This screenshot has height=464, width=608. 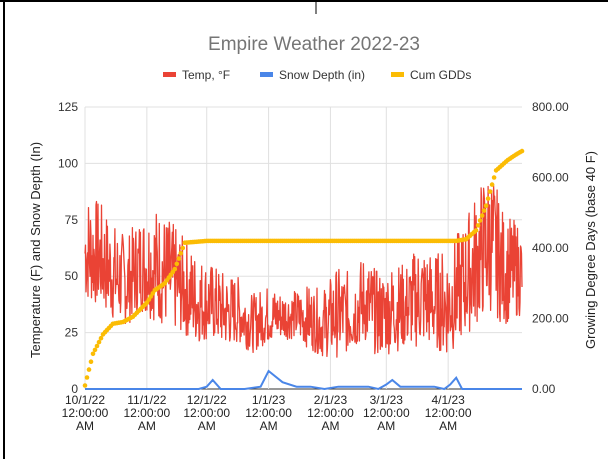 I want to click on legend-label-snow: Snow Depth (in), so click(x=322, y=75).